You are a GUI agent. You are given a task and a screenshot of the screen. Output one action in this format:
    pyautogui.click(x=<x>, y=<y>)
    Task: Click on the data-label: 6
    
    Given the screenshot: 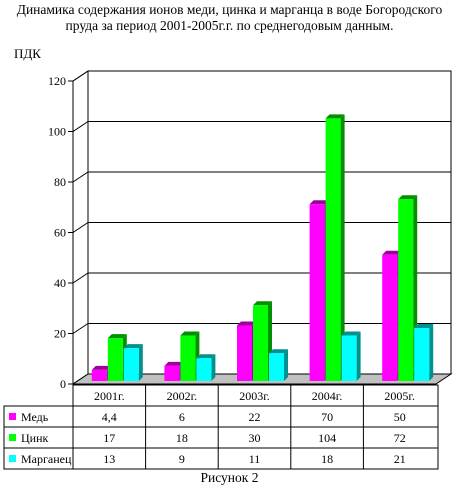 What is the action you would take?
    pyautogui.click(x=182, y=417)
    